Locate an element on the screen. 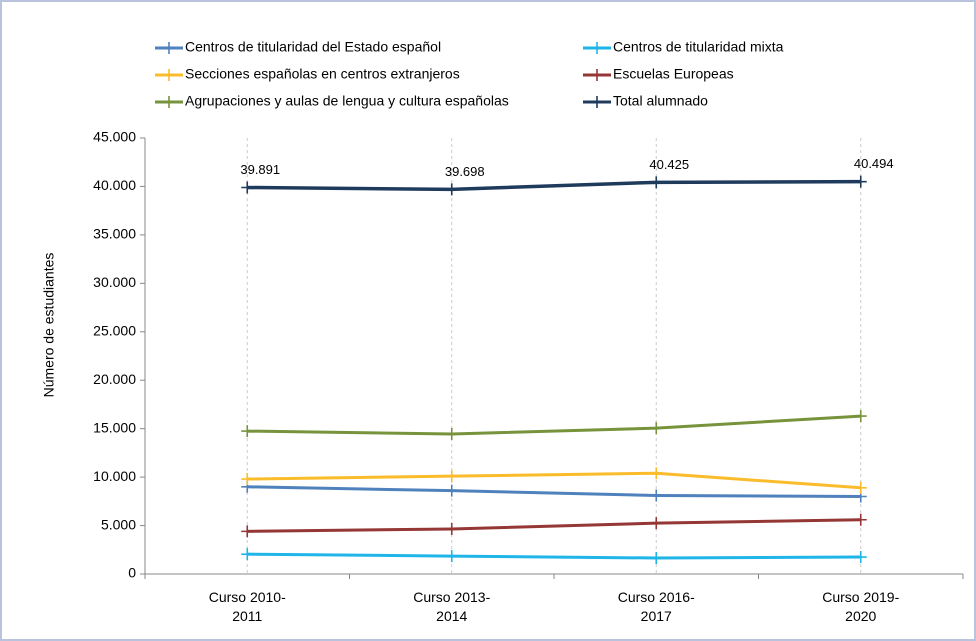 This screenshot has width=976, height=641. y-tick-label: 40.000 is located at coordinates (114, 185).